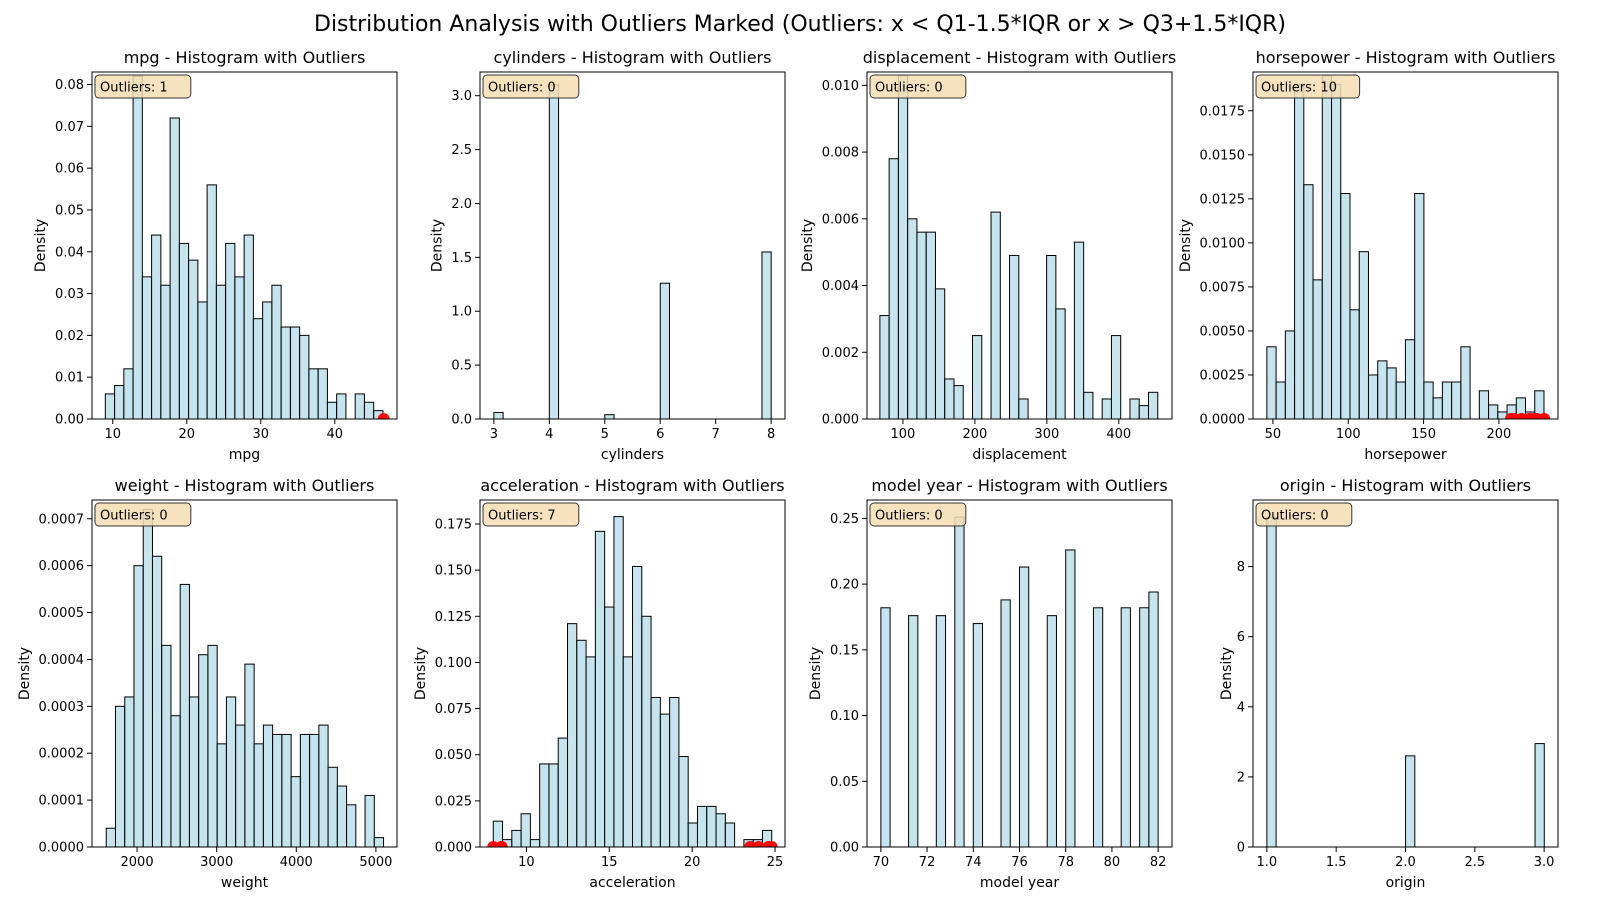 This screenshot has height=900, width=1600. What do you see at coordinates (1019, 862) in the screenshot?
I see `x-tick-label: 76` at bounding box center [1019, 862].